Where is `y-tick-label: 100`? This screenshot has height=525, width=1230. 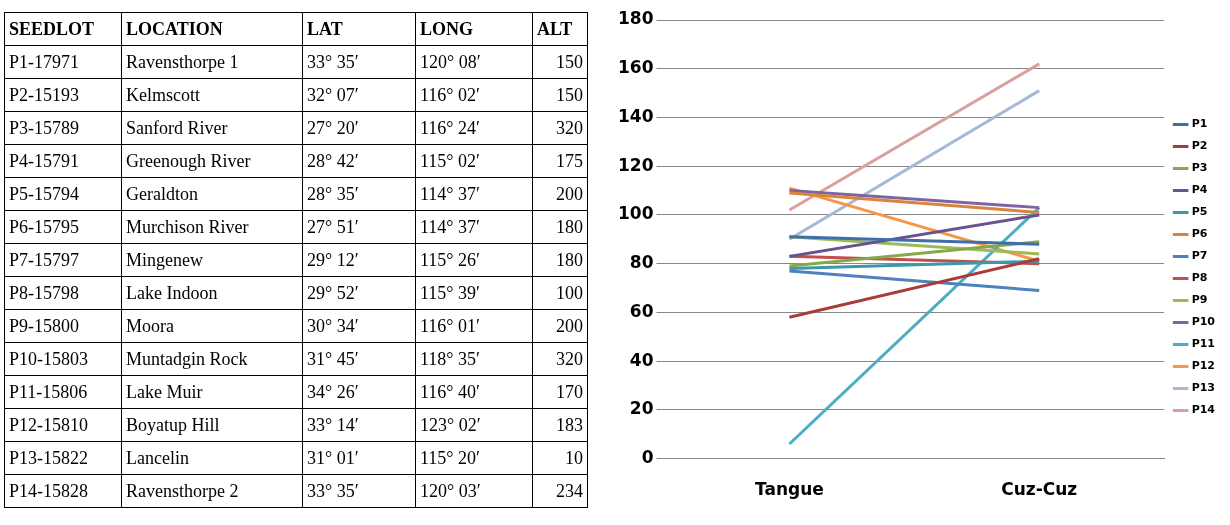
y-tick-label: 100 is located at coordinates (635, 213).